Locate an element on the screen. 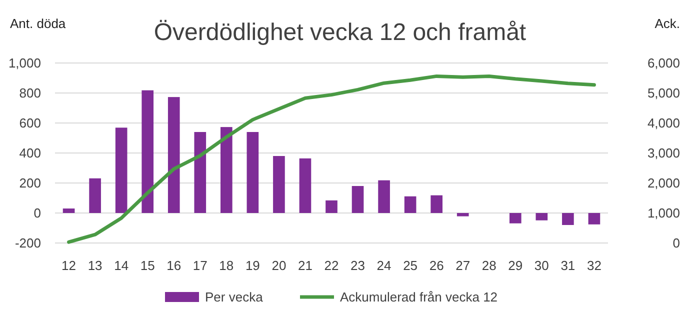 Image resolution: width=690 pixels, height=324 pixels. x-tick-label: 16 is located at coordinates (174, 265).